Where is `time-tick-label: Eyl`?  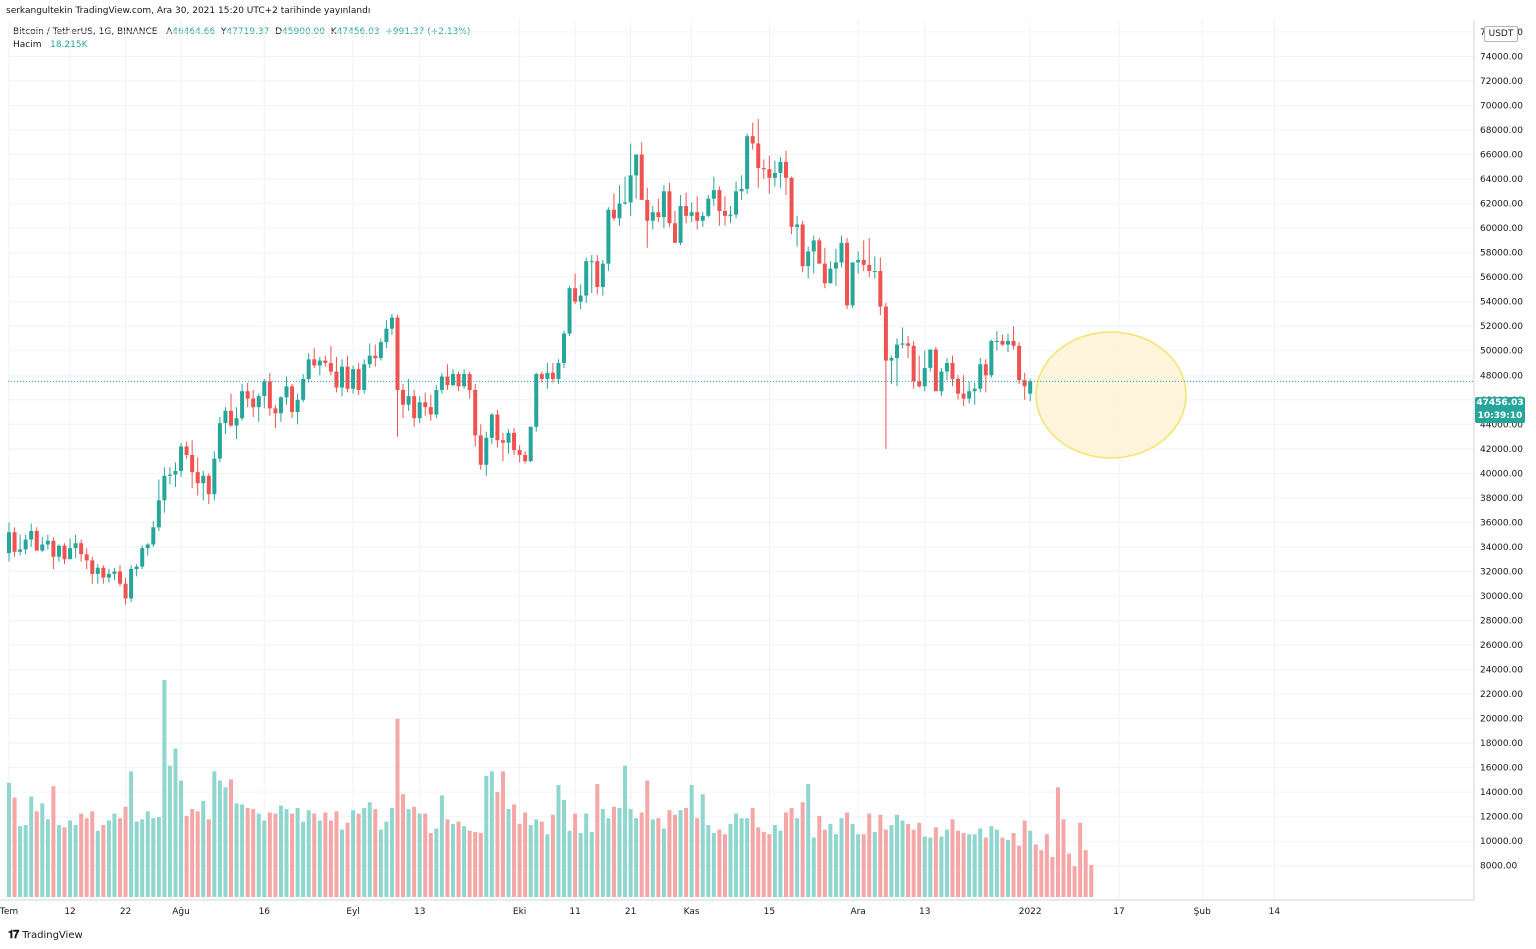 time-tick-label: Eyl is located at coordinates (353, 912).